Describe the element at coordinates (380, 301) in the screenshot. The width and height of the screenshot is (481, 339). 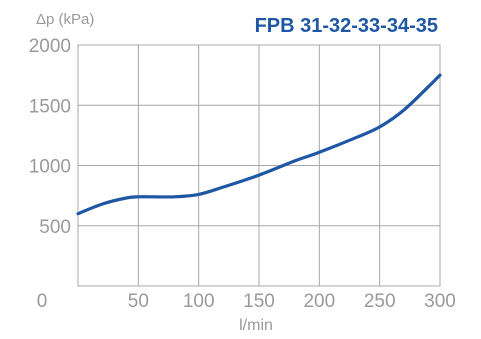
I see `x-tick-label: 250` at that location.